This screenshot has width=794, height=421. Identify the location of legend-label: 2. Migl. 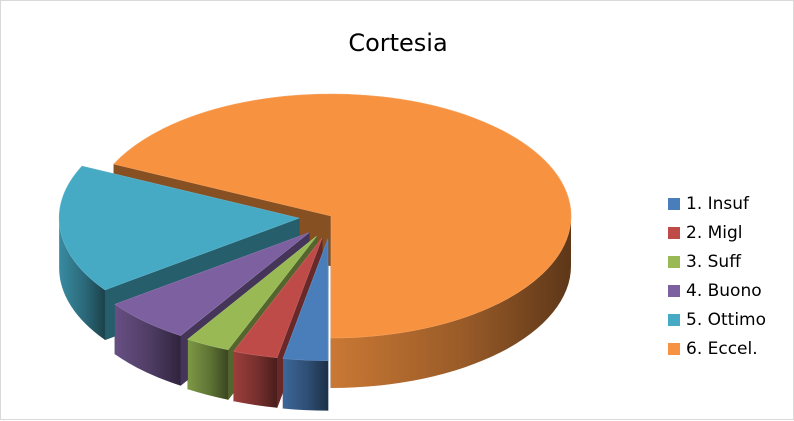
(714, 232).